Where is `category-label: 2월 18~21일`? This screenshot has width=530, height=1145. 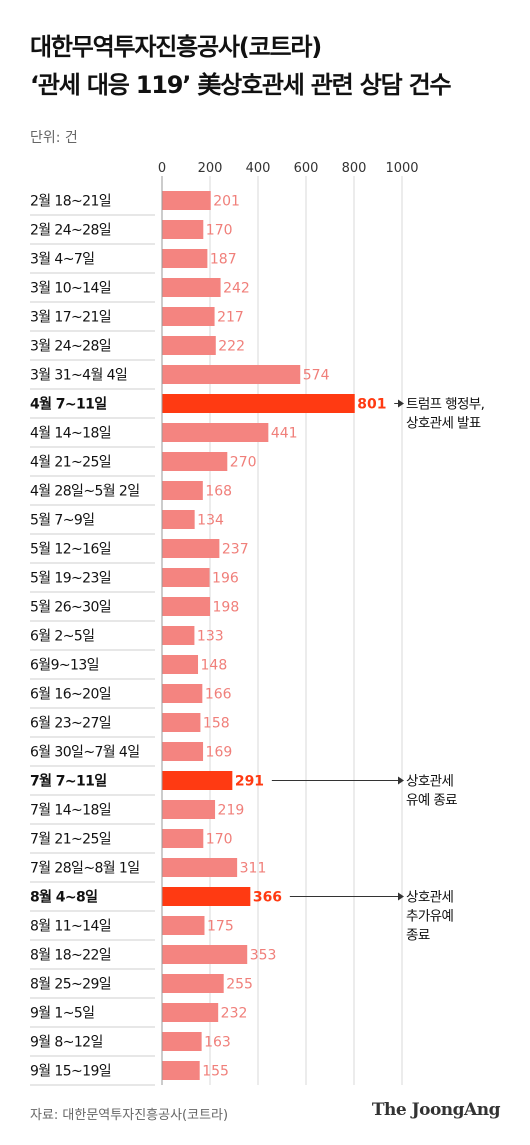
category-label: 2월 18~21일 is located at coordinates (70, 202).